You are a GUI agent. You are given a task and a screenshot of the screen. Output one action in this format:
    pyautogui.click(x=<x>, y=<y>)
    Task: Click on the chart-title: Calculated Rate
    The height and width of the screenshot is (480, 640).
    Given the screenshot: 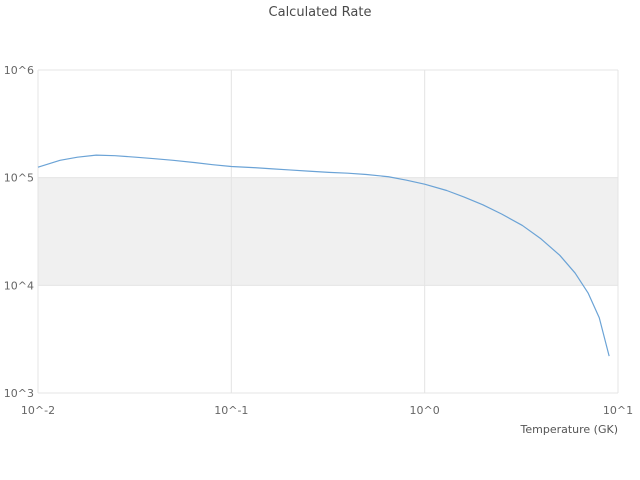 What is the action you would take?
    pyautogui.click(x=320, y=12)
    